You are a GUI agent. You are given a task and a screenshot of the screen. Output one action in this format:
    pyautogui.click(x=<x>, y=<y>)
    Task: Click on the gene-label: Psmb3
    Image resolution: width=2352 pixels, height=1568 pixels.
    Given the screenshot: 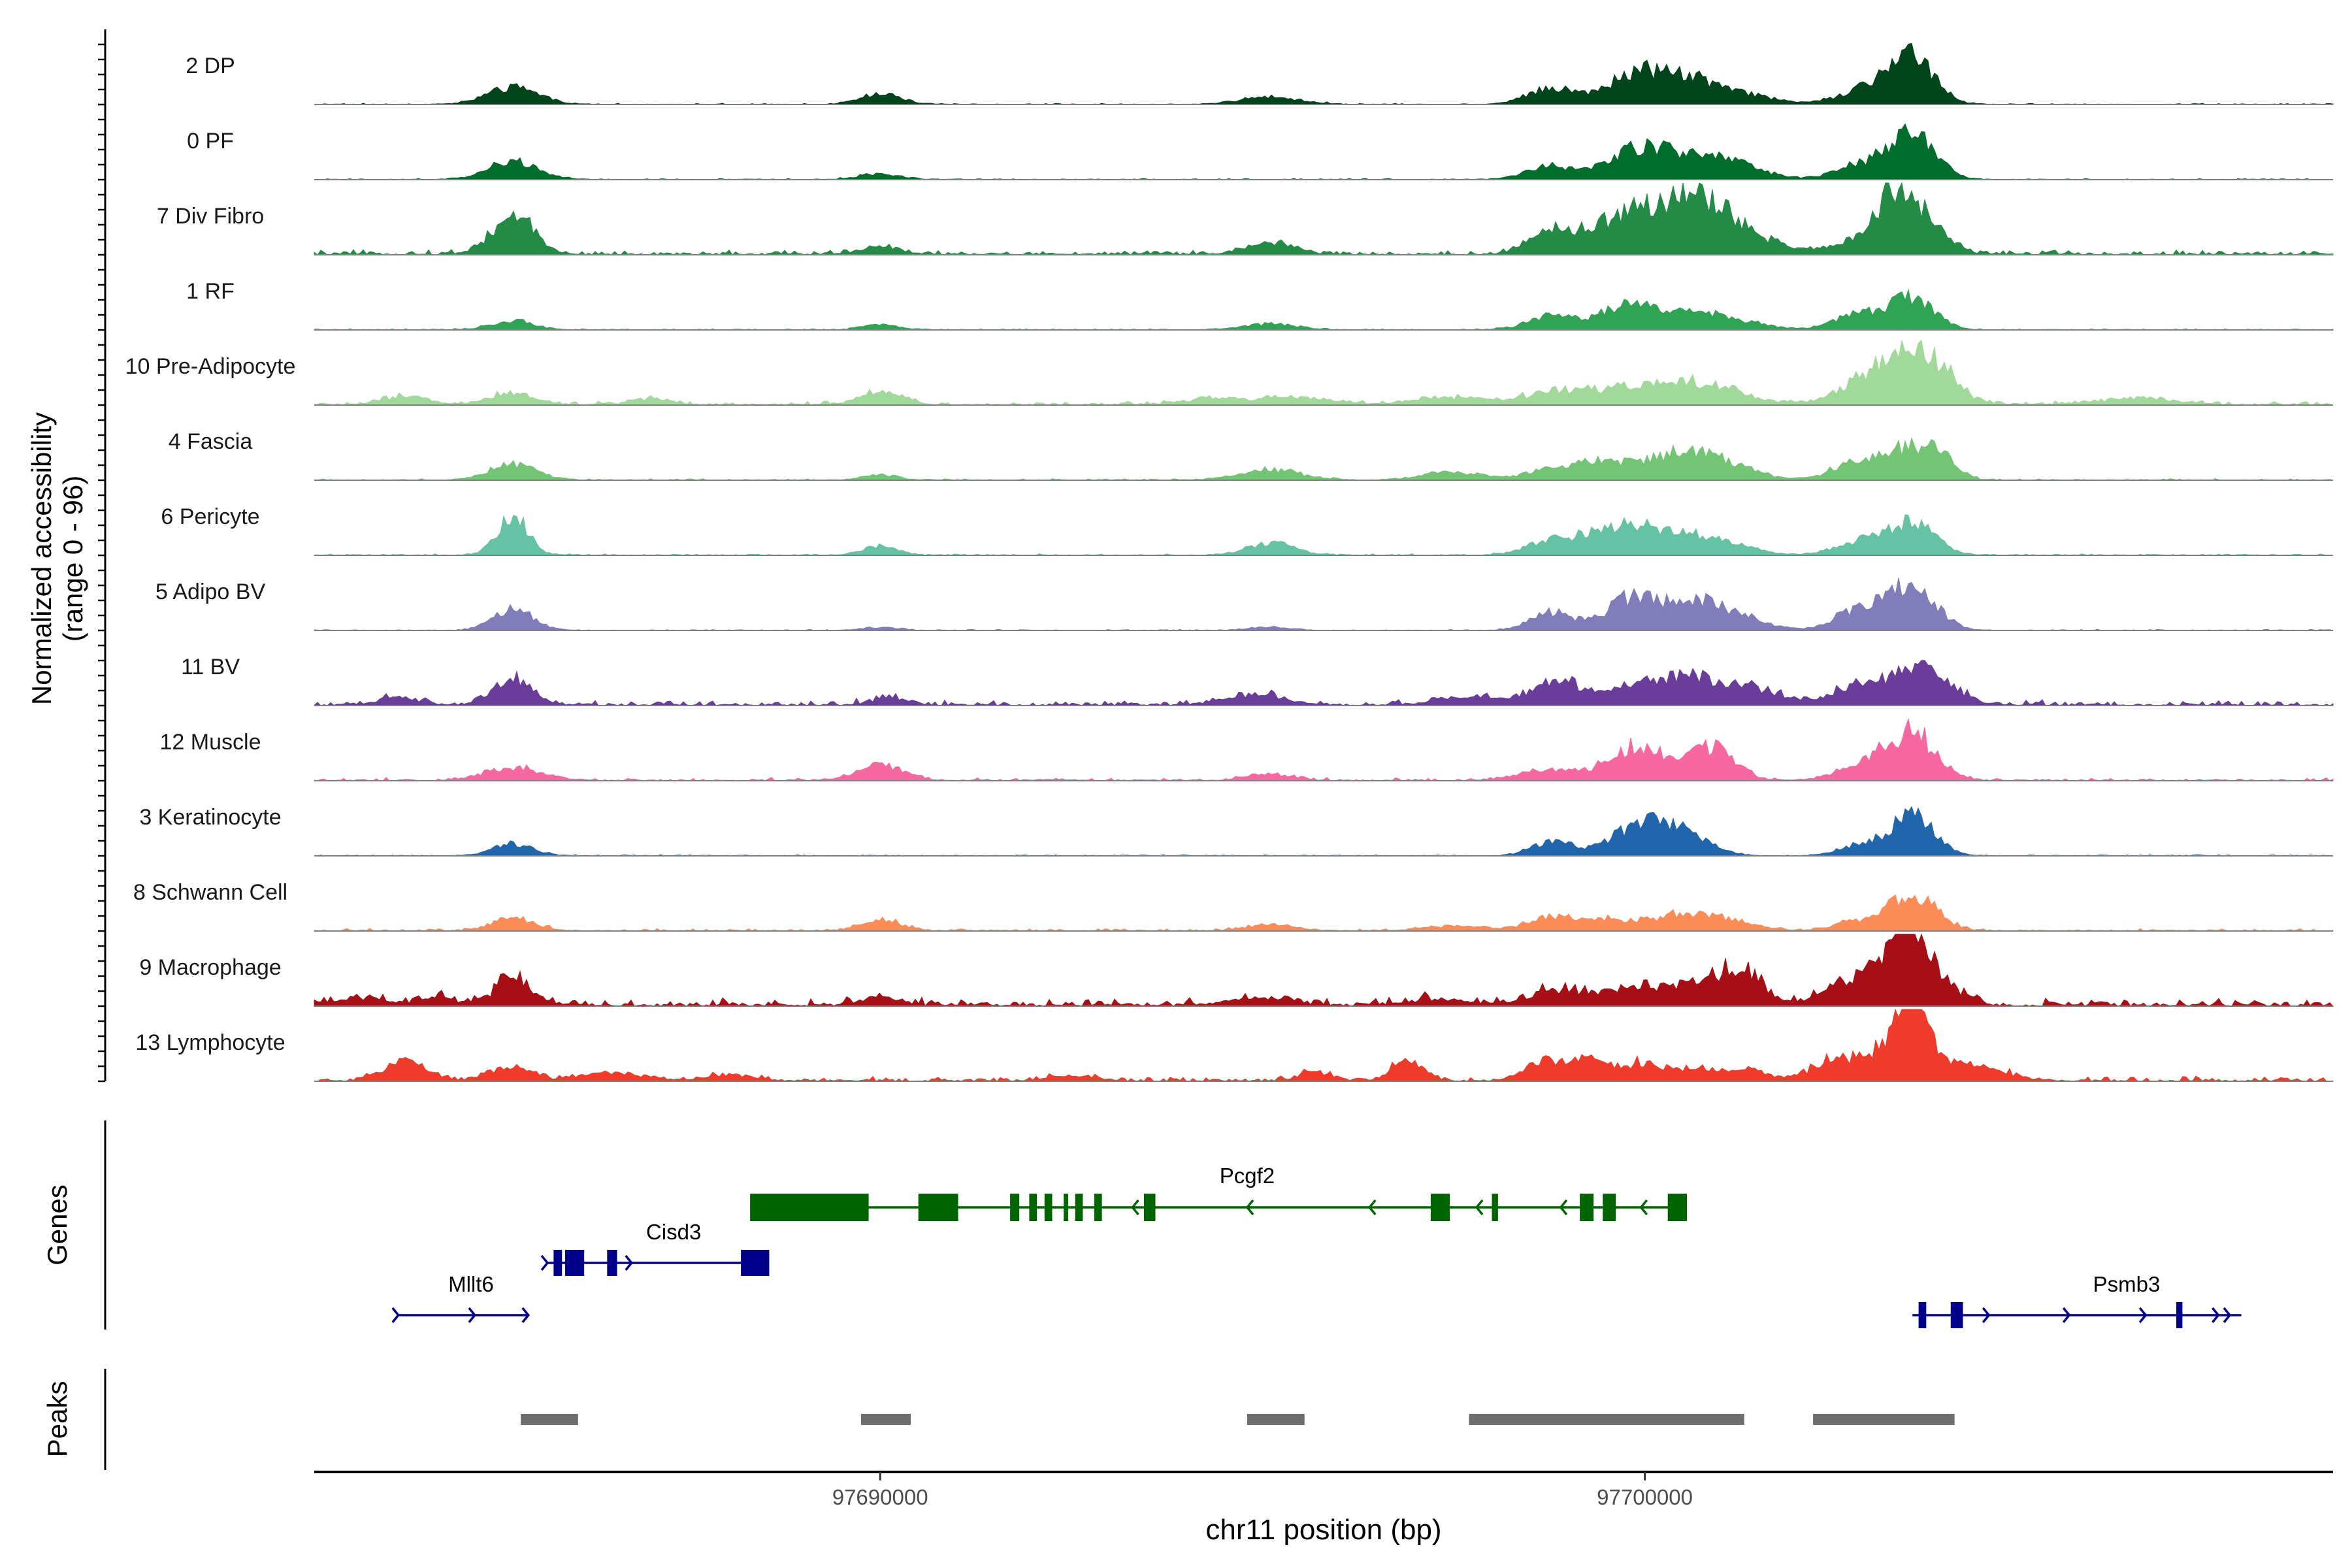 What is the action you would take?
    pyautogui.click(x=2127, y=1284)
    